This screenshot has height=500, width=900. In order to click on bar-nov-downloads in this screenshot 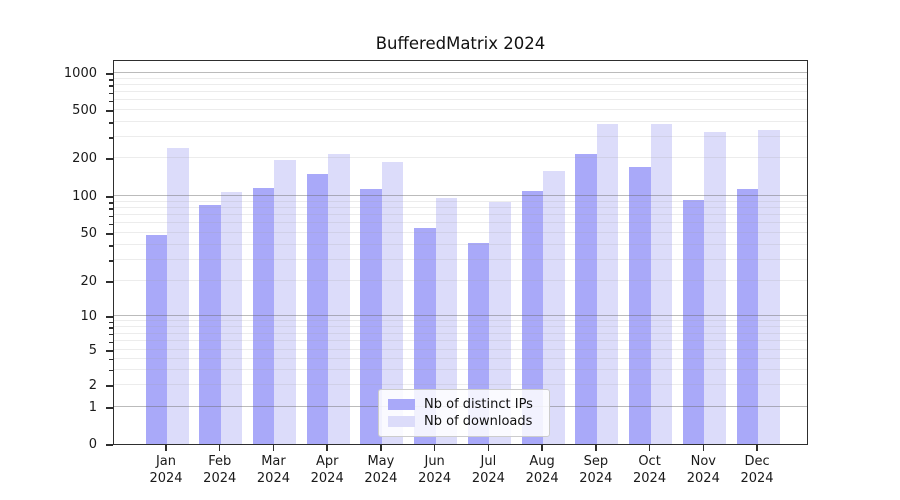, I will do `click(715, 287)`.